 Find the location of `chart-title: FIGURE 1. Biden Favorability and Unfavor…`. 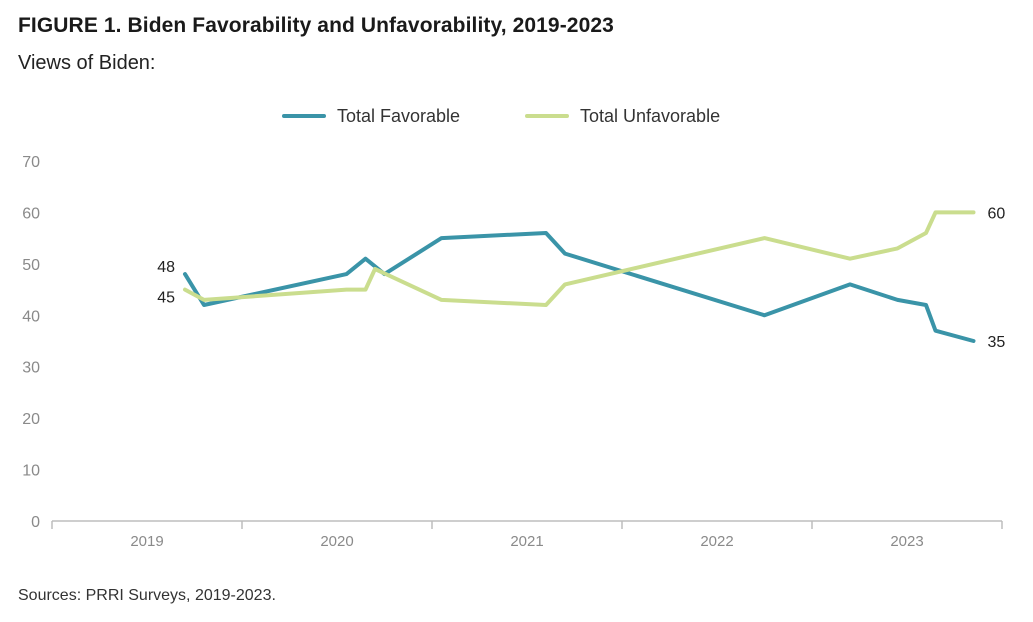

chart-title: FIGURE 1. Biden Favorability and Unfavor… is located at coordinates (316, 25).